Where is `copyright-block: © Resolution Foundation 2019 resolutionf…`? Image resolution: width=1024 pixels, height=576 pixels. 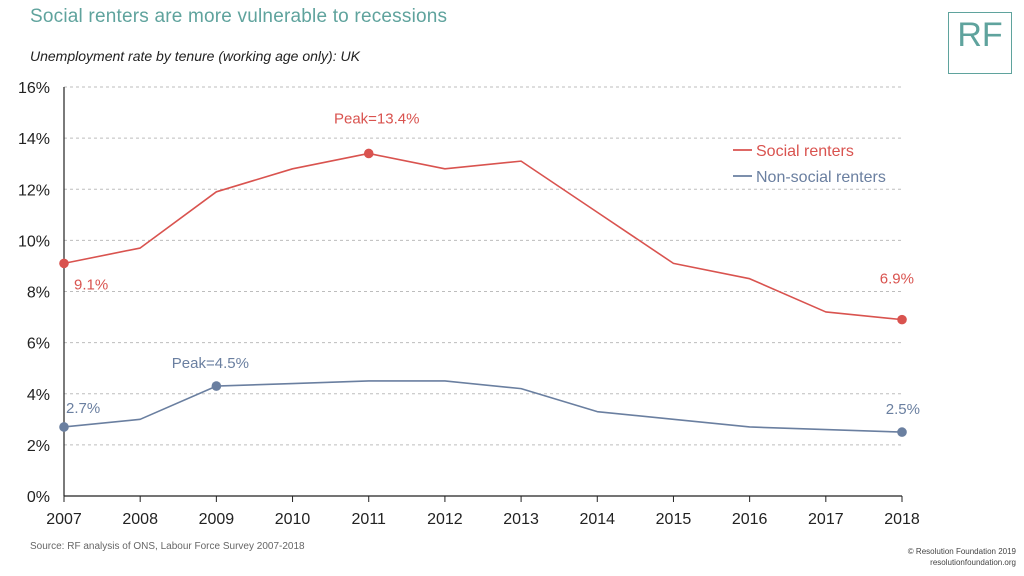 copyright-block: © Resolution Foundation 2019 resolutionf… is located at coordinates (962, 557).